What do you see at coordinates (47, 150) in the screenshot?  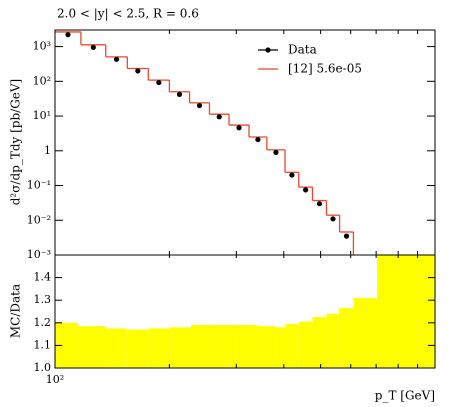 I see `y-tick-label: 1` at bounding box center [47, 150].